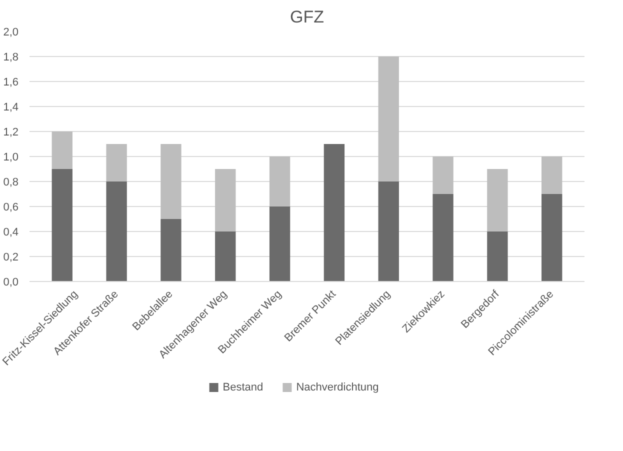  Describe the element at coordinates (11, 132) in the screenshot. I see `y-tick-label: 1,2` at that location.